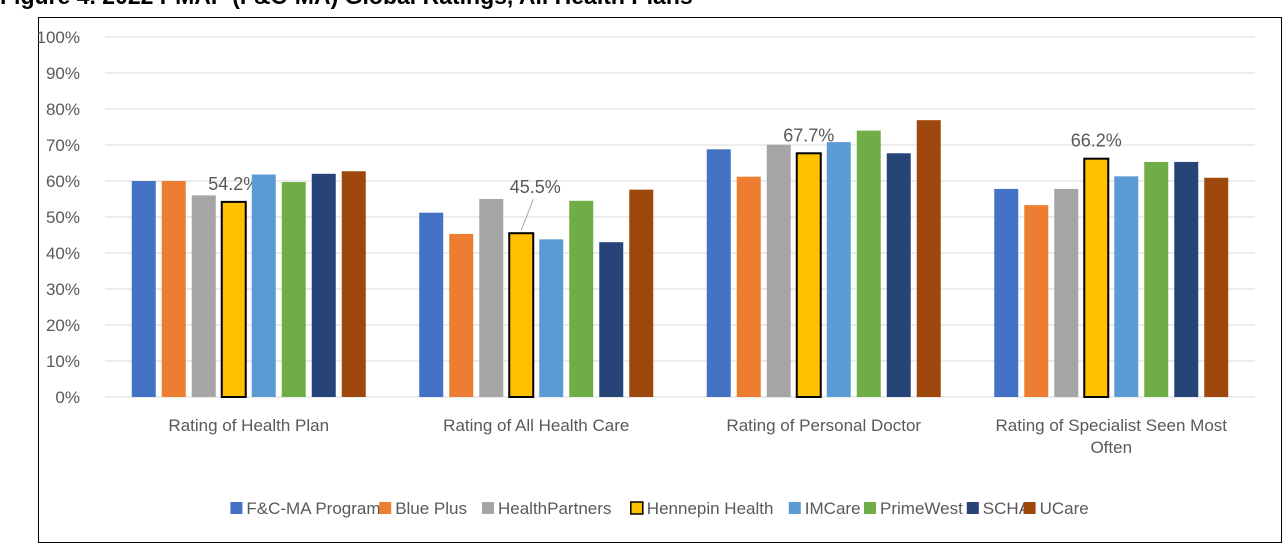  I want to click on data-label: 54.2%, so click(233, 184).